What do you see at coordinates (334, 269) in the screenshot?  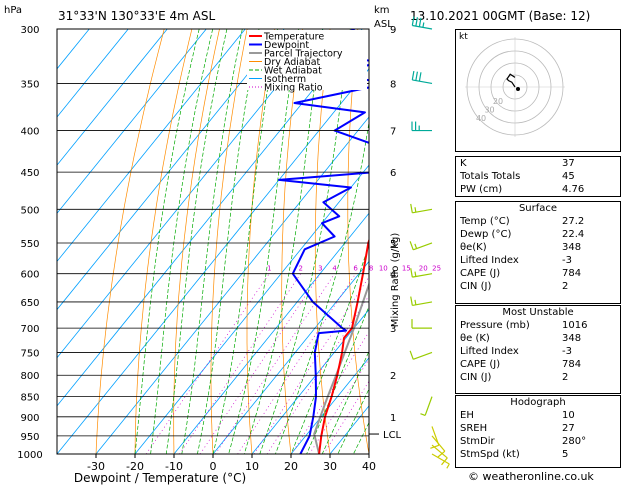 I see `mixing-ratio-tick-label: 4` at bounding box center [334, 269].